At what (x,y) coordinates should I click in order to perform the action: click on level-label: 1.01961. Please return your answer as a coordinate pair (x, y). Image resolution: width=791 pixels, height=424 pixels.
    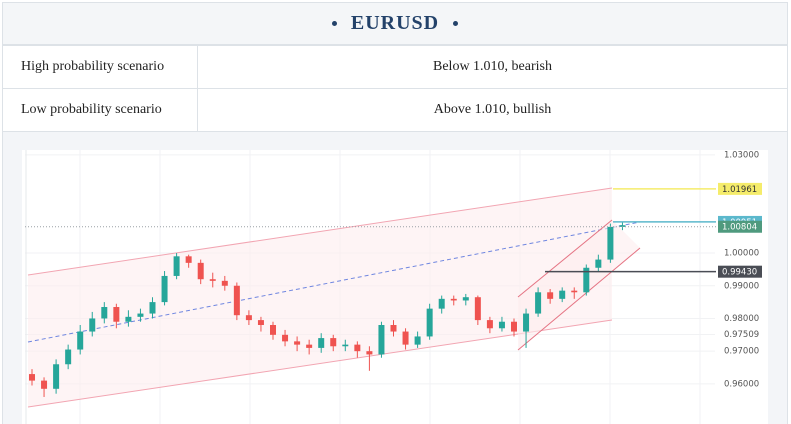
    Looking at the image, I should click on (739, 190).